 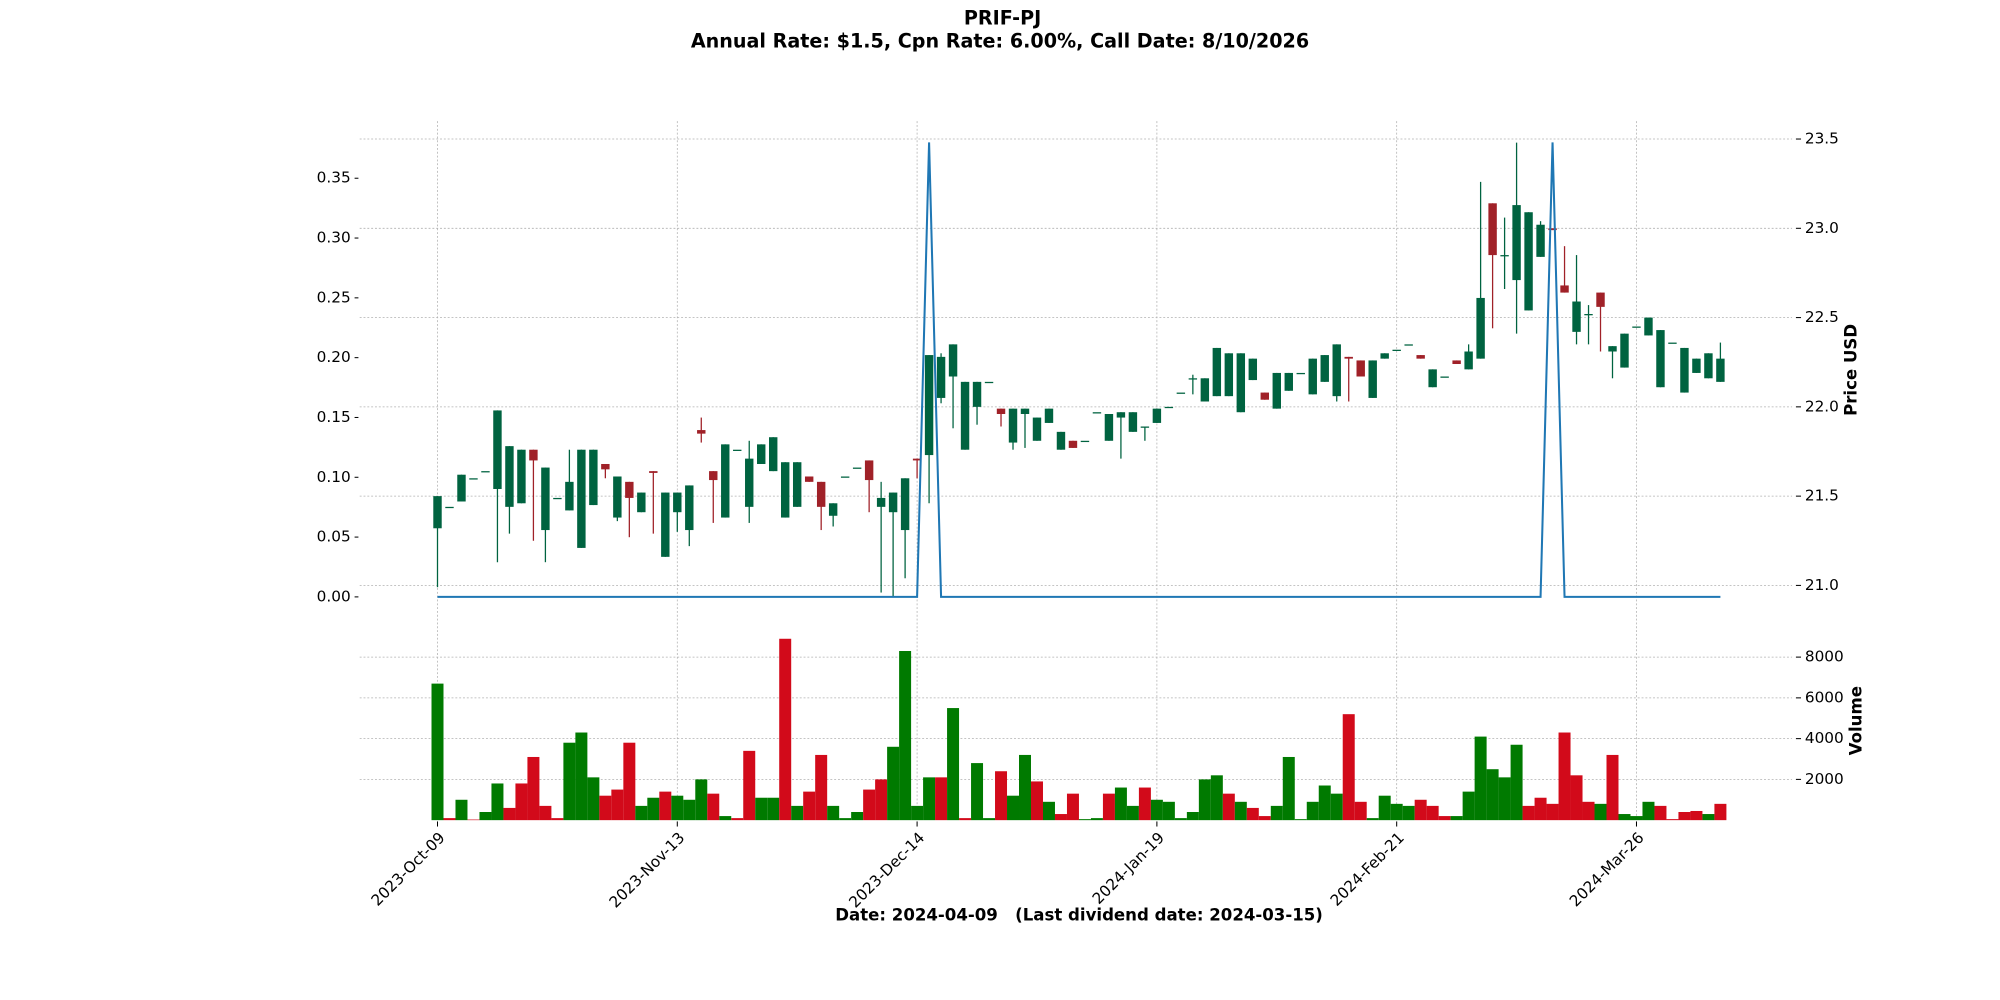 I want to click on chart-title: PRIF-PJ, so click(x=1002, y=18).